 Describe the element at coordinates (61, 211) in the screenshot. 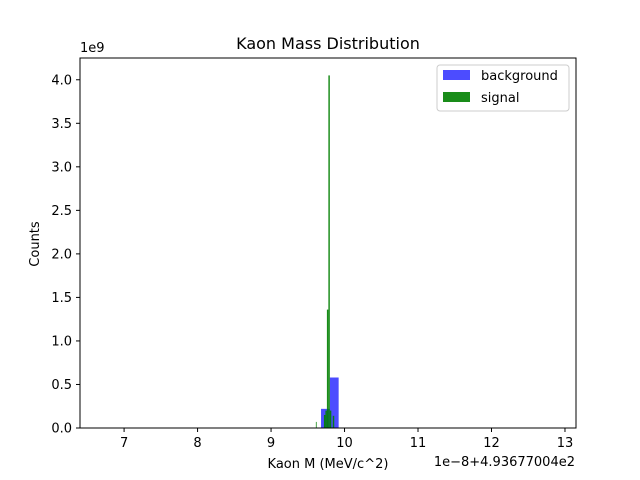

I see `y-tick-label: 2.5` at that location.